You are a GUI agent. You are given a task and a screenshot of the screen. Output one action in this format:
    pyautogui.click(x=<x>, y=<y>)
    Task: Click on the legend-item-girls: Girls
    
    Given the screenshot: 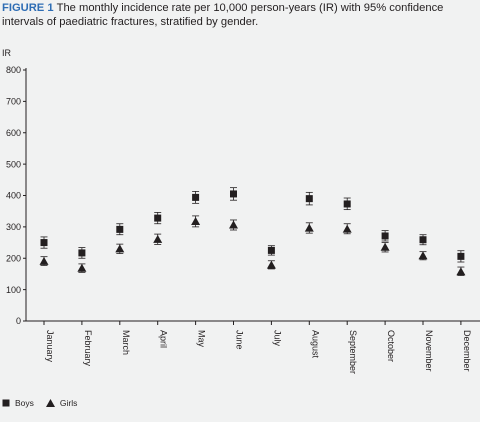 What is the action you would take?
    pyautogui.click(x=61, y=403)
    